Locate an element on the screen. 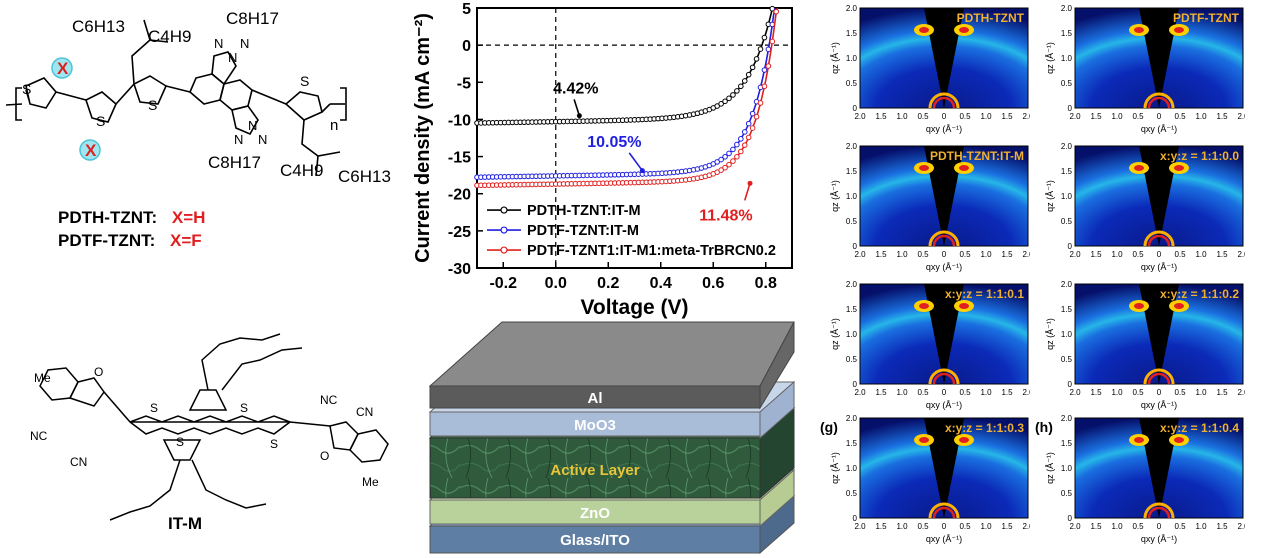  itm-name: IT-M is located at coordinates (185, 523).